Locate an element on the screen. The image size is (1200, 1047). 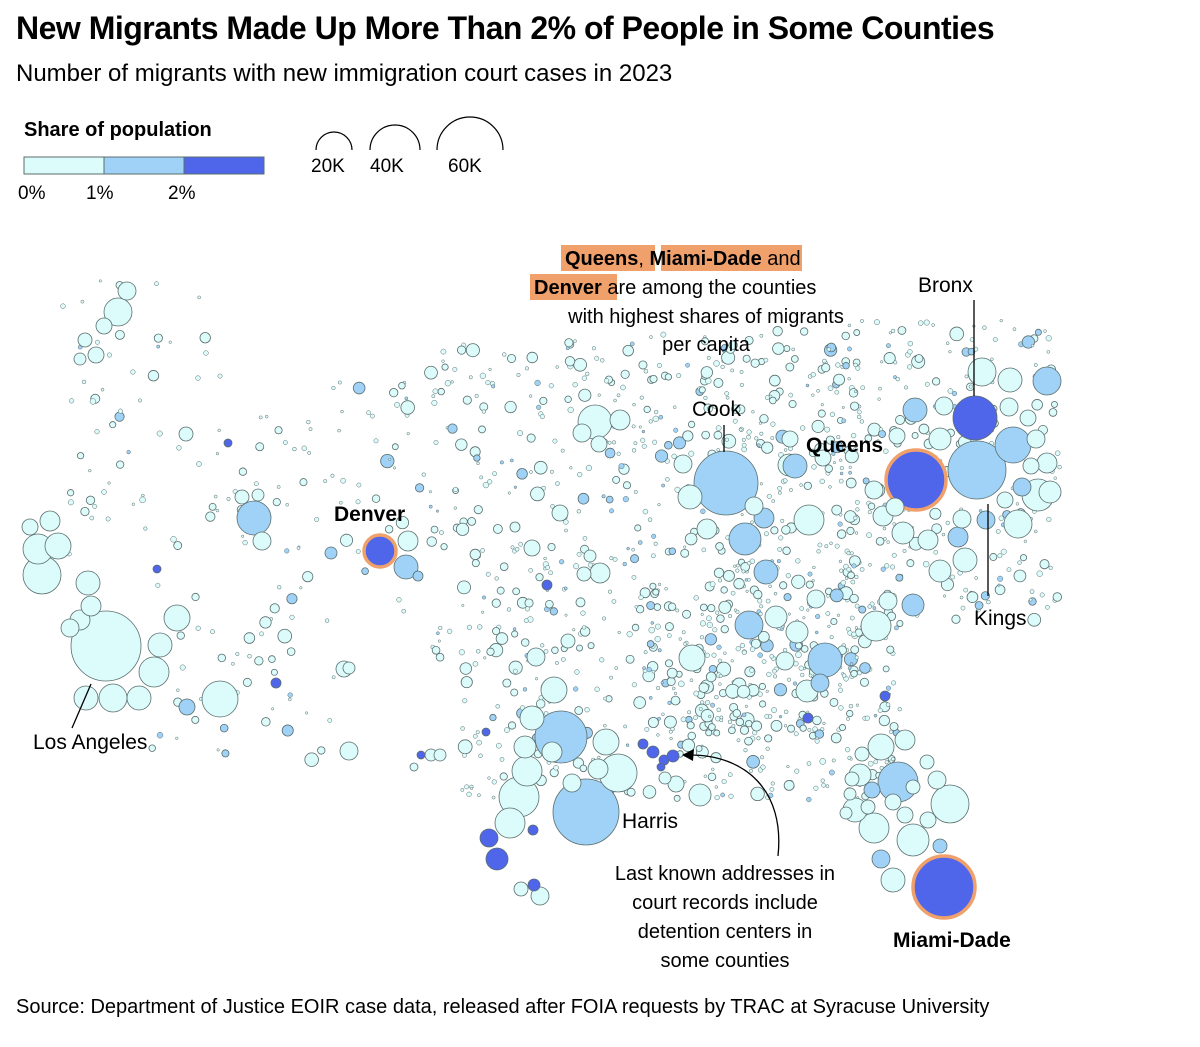
ann-bottom-4: some counties is located at coordinates (725, 961).